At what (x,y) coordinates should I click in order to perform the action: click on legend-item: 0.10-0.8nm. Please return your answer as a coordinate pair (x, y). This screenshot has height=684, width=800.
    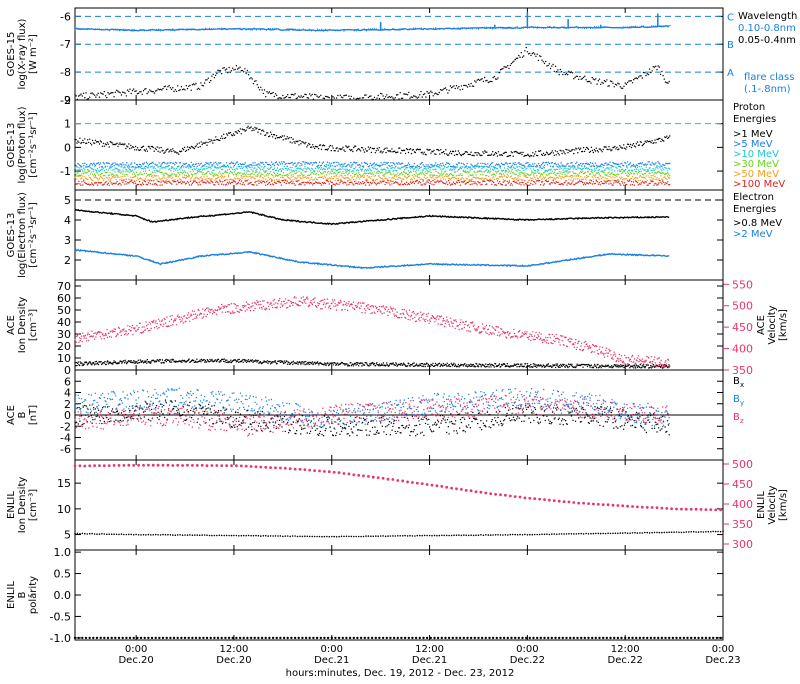
    Looking at the image, I should click on (767, 28).